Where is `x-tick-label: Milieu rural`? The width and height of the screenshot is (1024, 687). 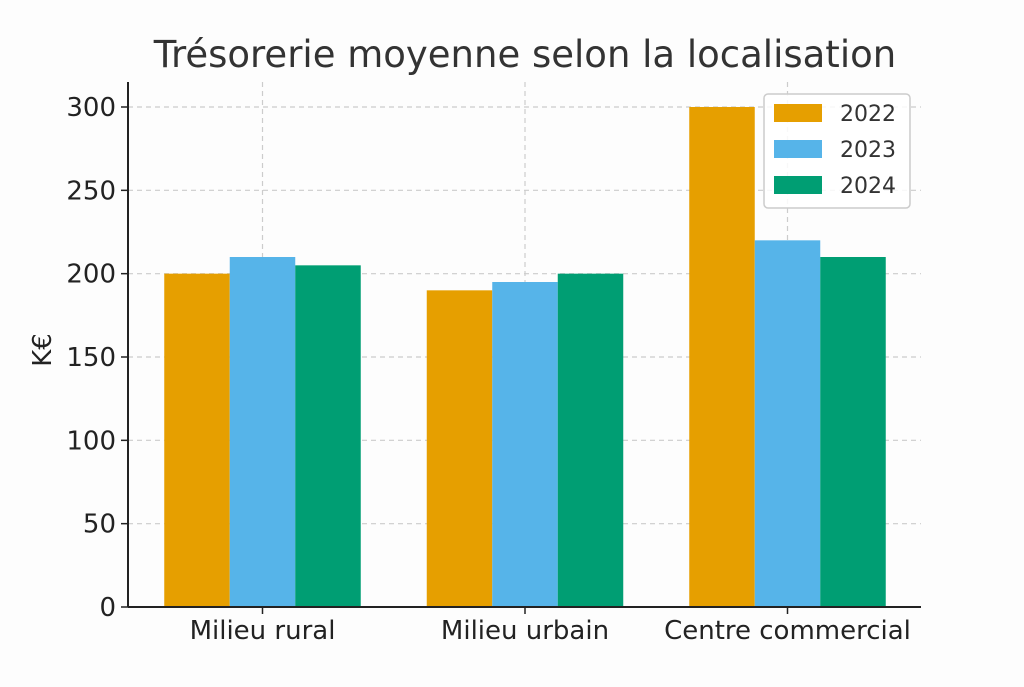 x-tick-label: Milieu rural is located at coordinates (263, 631).